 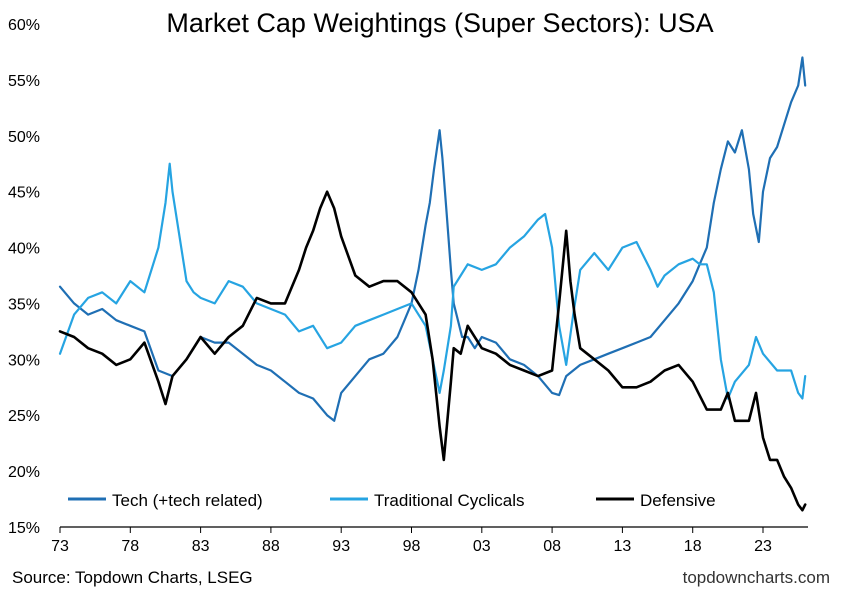 I want to click on x-tick-label: 08, so click(x=552, y=546).